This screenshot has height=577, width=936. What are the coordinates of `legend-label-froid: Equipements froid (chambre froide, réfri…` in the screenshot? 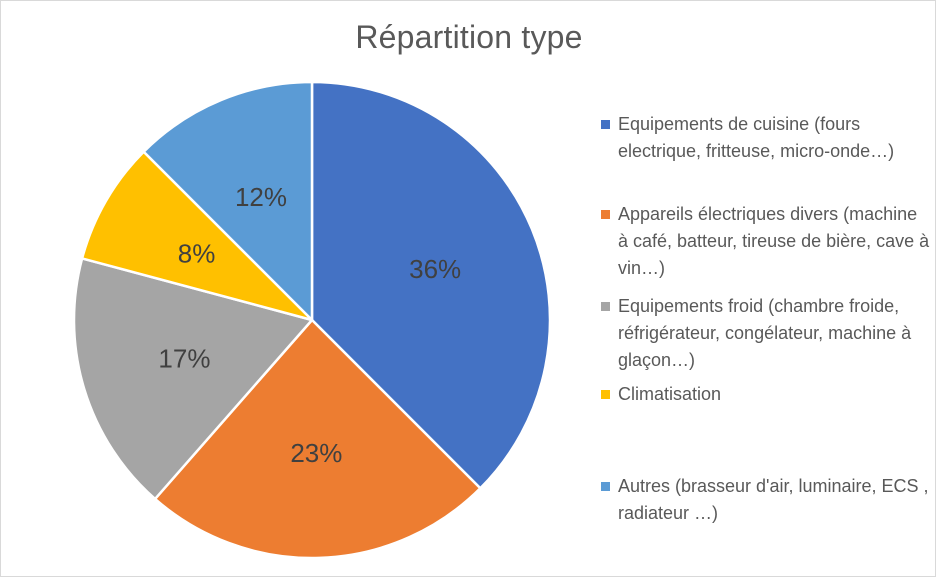 It's located at (765, 333).